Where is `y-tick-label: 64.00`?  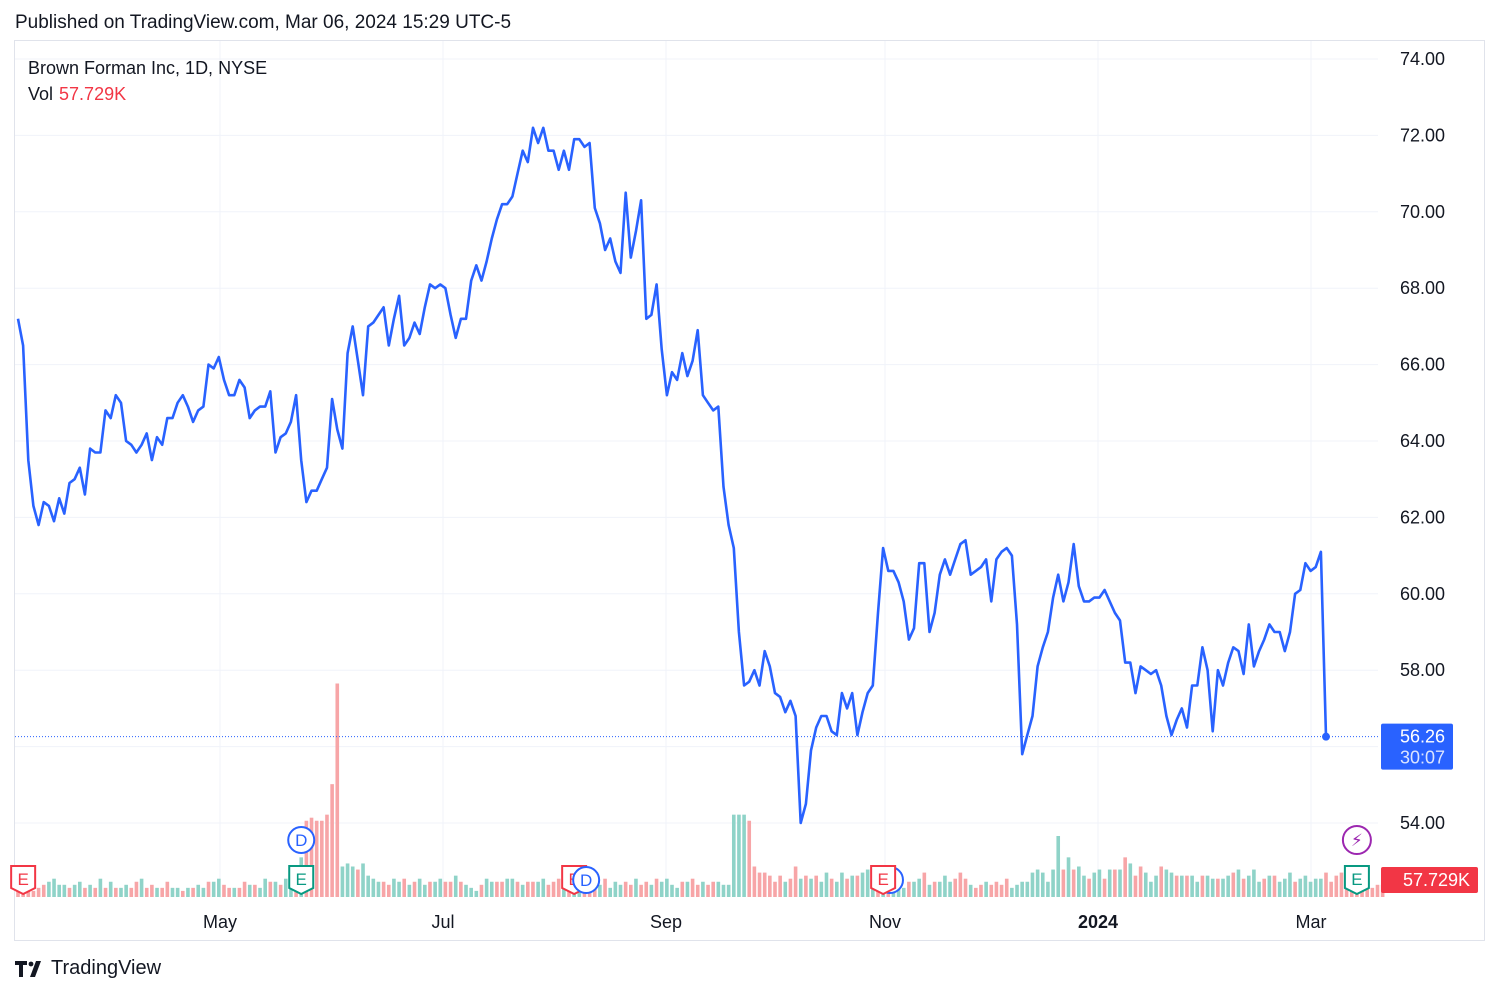
y-tick-label: 64.00 is located at coordinates (1422, 441).